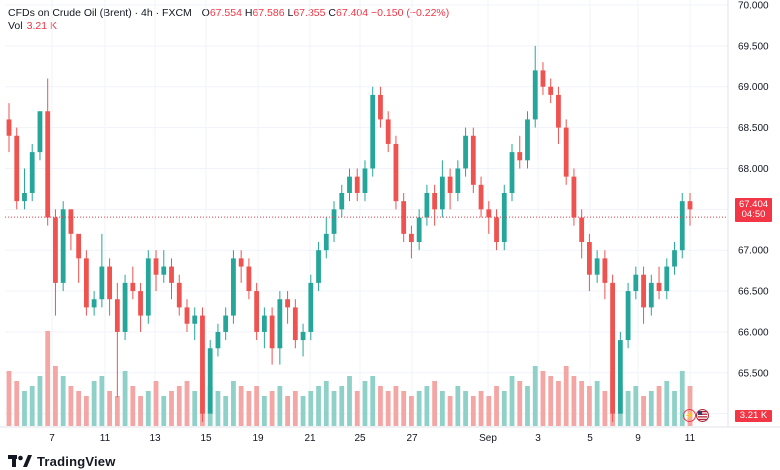 The height and width of the screenshot is (470, 780). I want to click on price-tick-label: 65.500, so click(753, 373).